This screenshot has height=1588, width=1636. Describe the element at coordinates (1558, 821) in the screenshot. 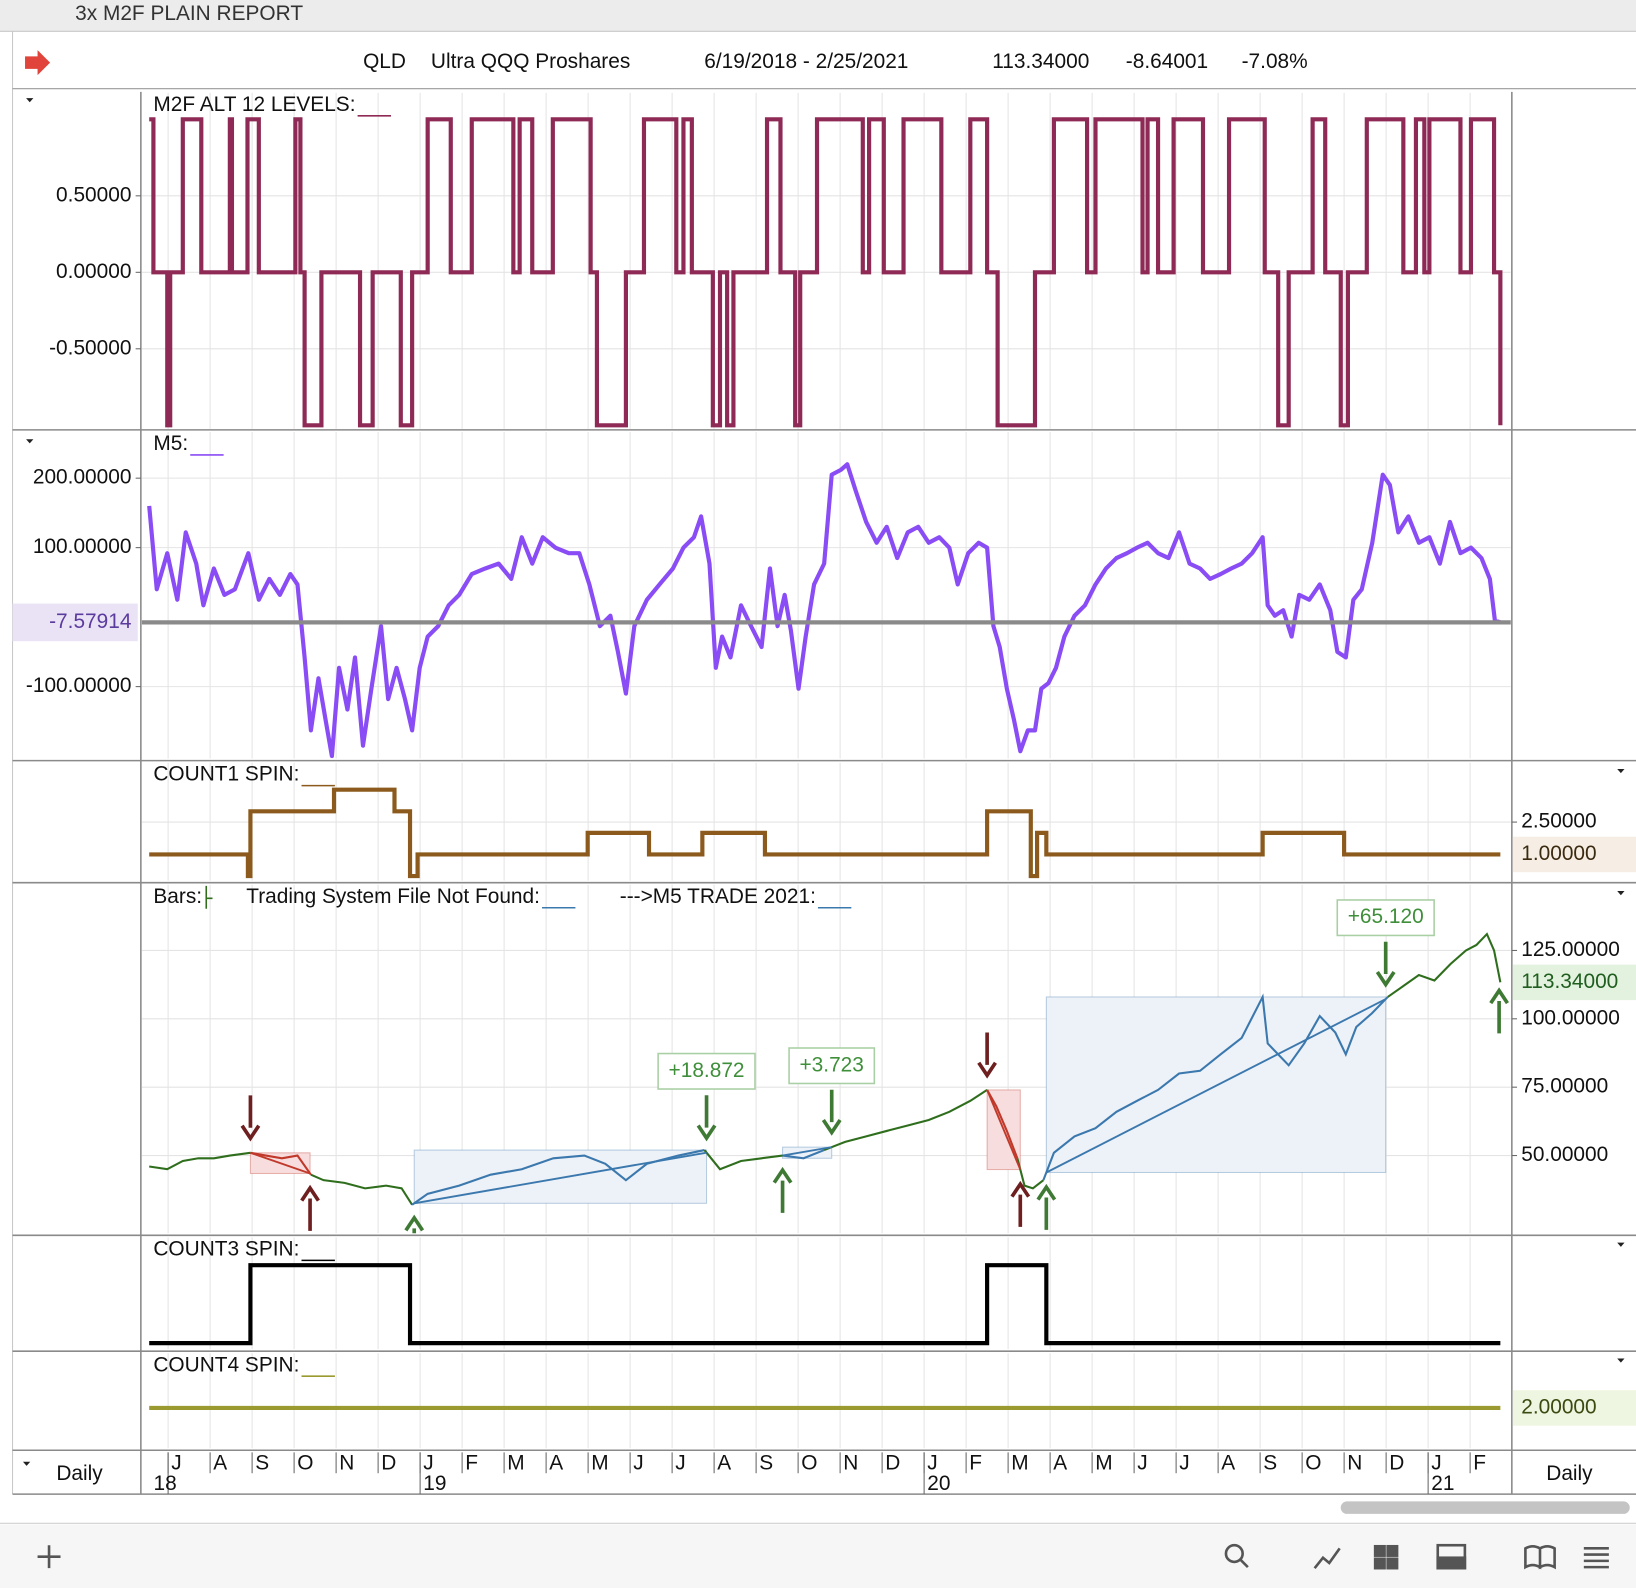

I see `y-tick-label: 2.50000` at that location.